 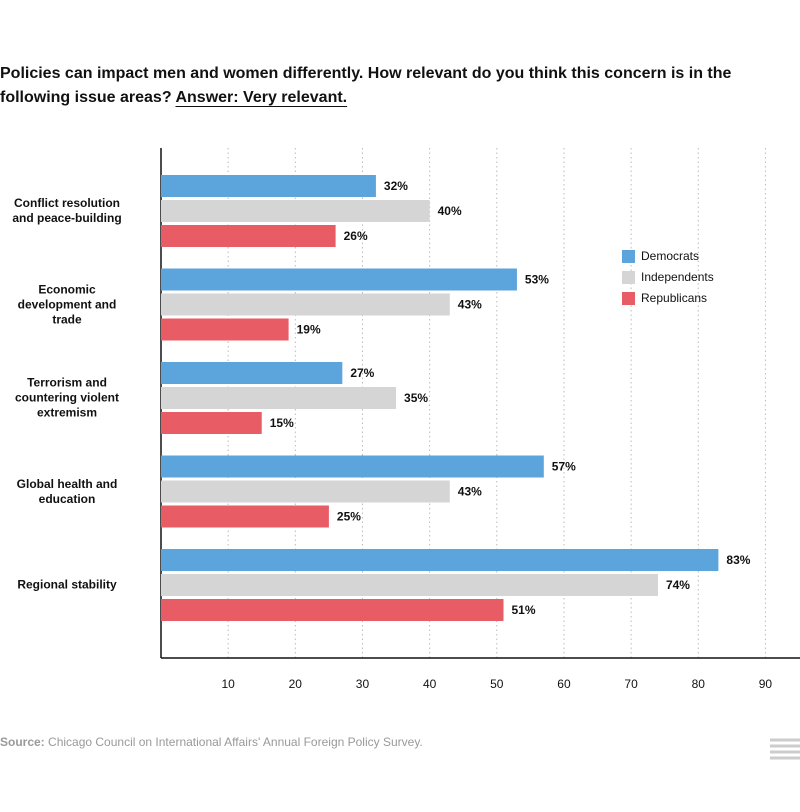 What do you see at coordinates (363, 684) in the screenshot?
I see `x-tick-label: 30` at bounding box center [363, 684].